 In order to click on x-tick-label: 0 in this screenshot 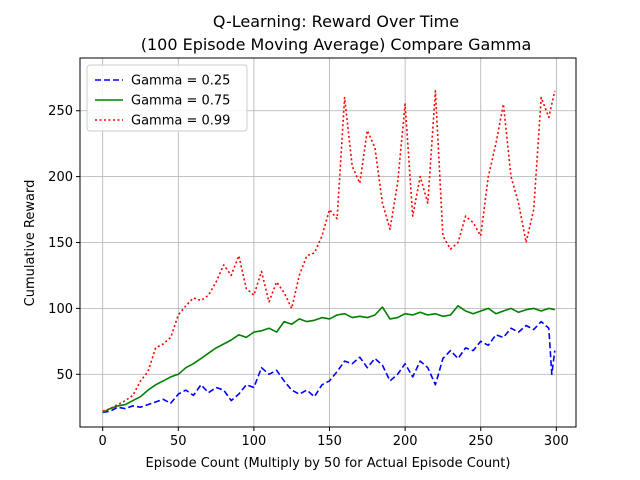, I will do `click(103, 441)`.